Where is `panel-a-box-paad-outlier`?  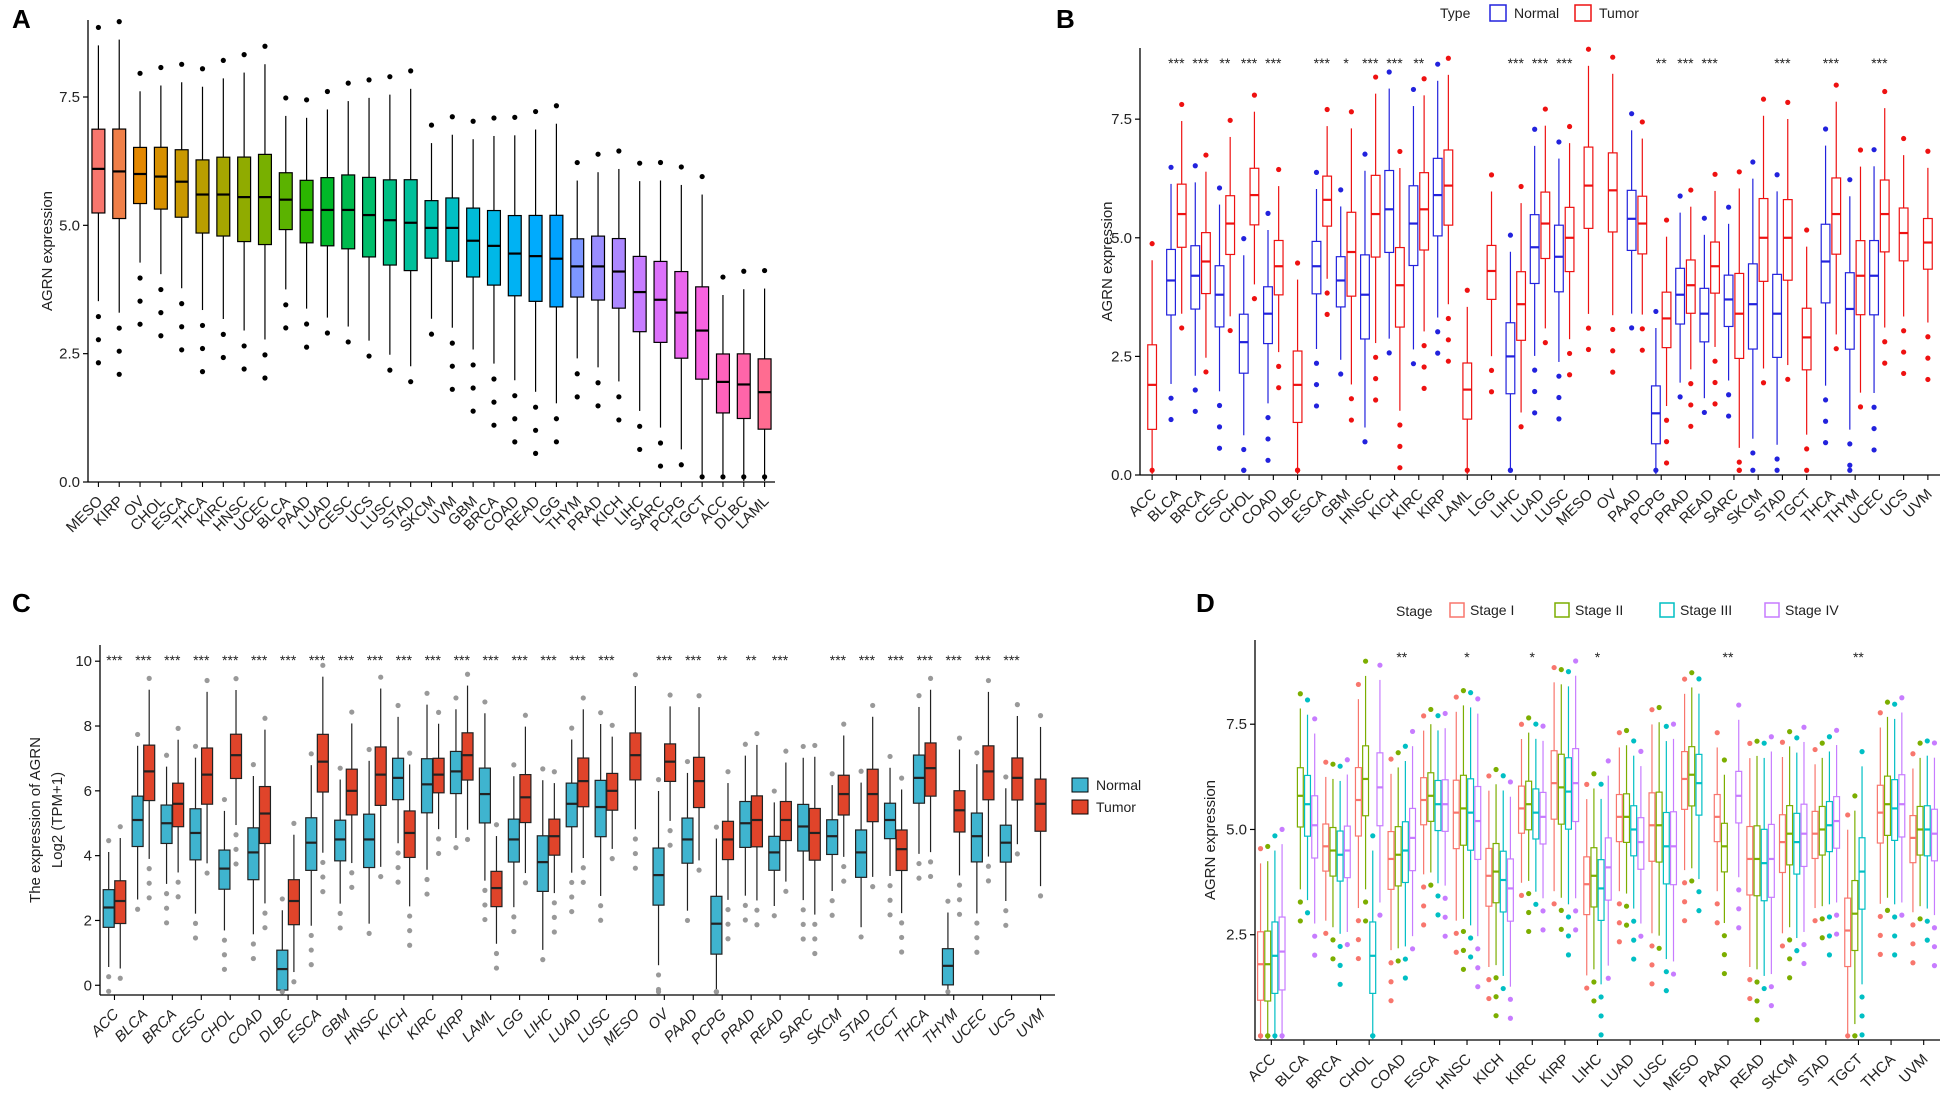
panel-a-box-paad-outlier is located at coordinates (306, 324).